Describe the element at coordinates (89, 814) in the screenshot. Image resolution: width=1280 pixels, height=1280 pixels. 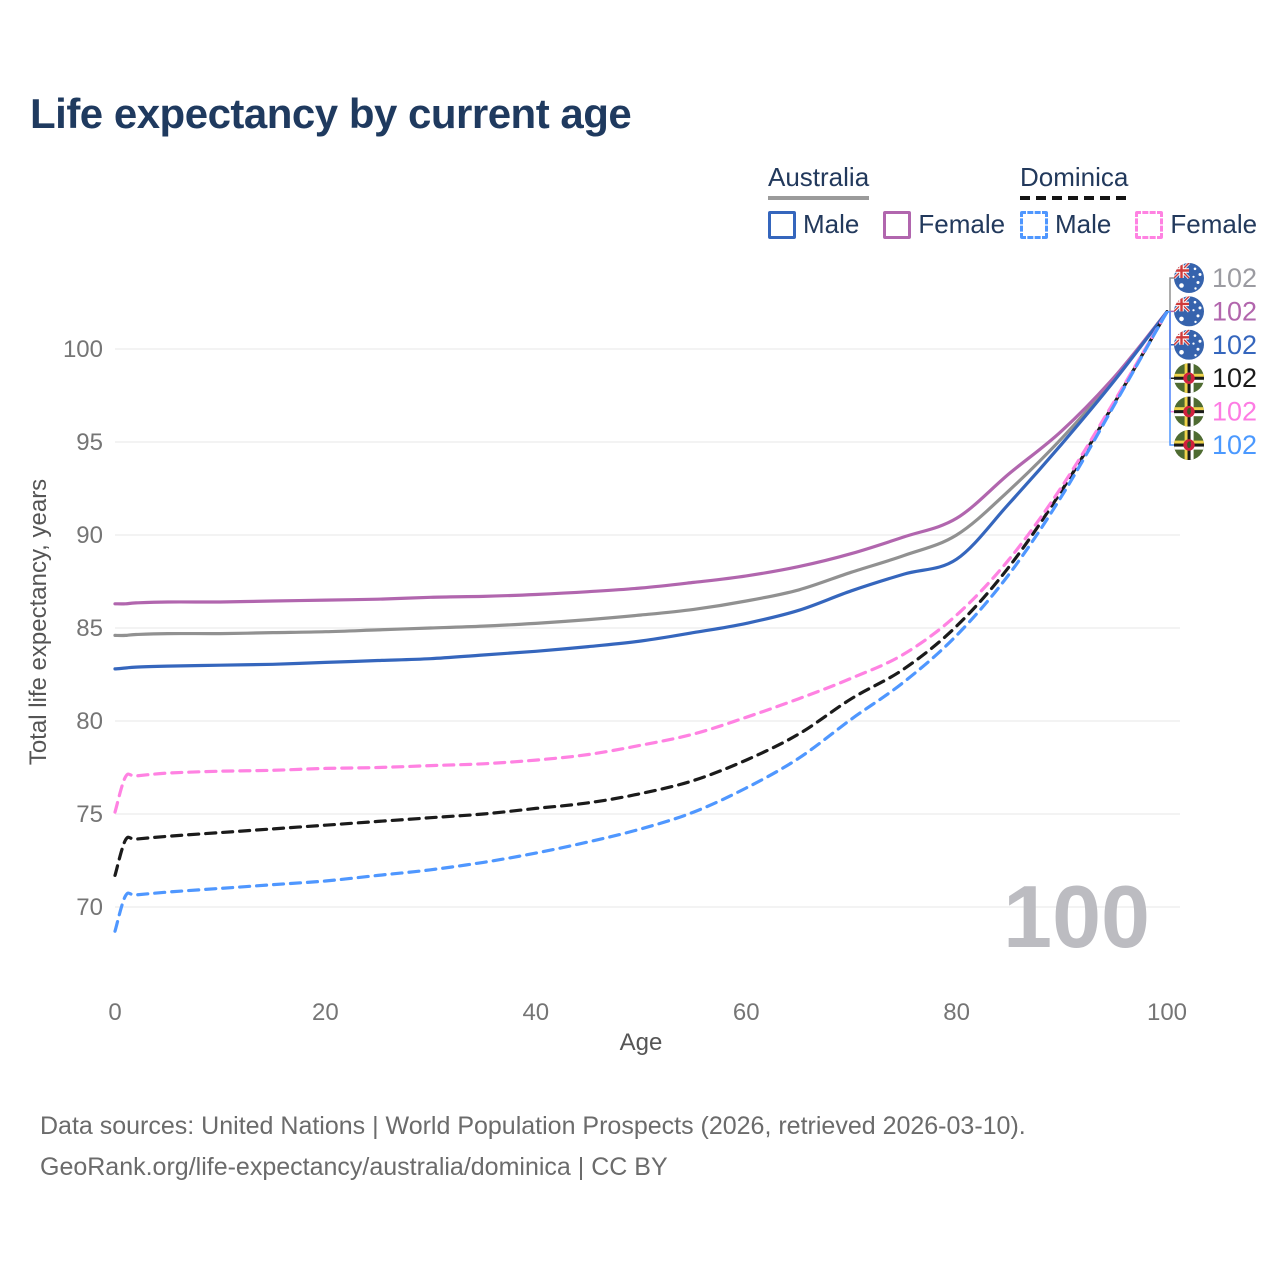
I see `y-tick-label: 75` at that location.